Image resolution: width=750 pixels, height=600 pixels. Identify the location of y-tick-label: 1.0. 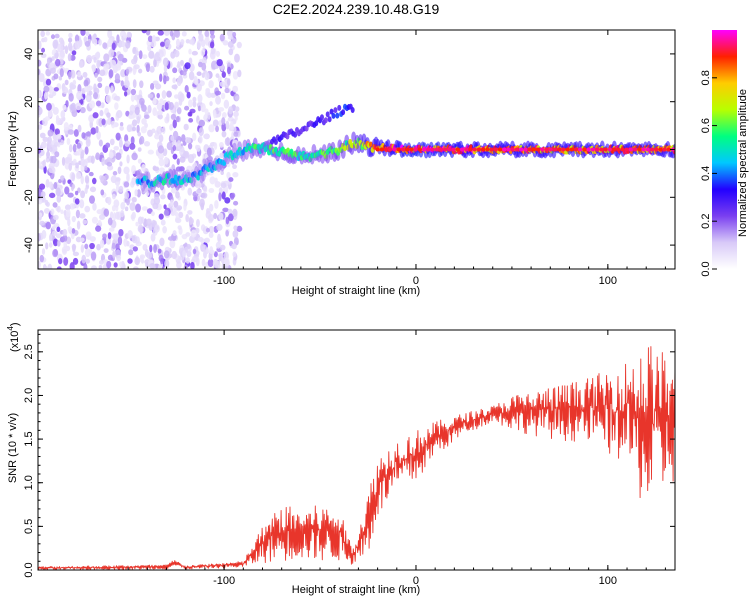
(29, 482).